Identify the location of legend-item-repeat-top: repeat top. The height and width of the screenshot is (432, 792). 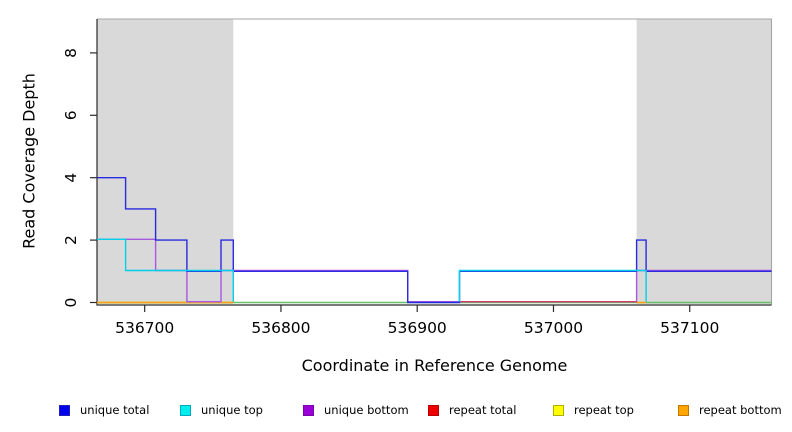
(593, 410).